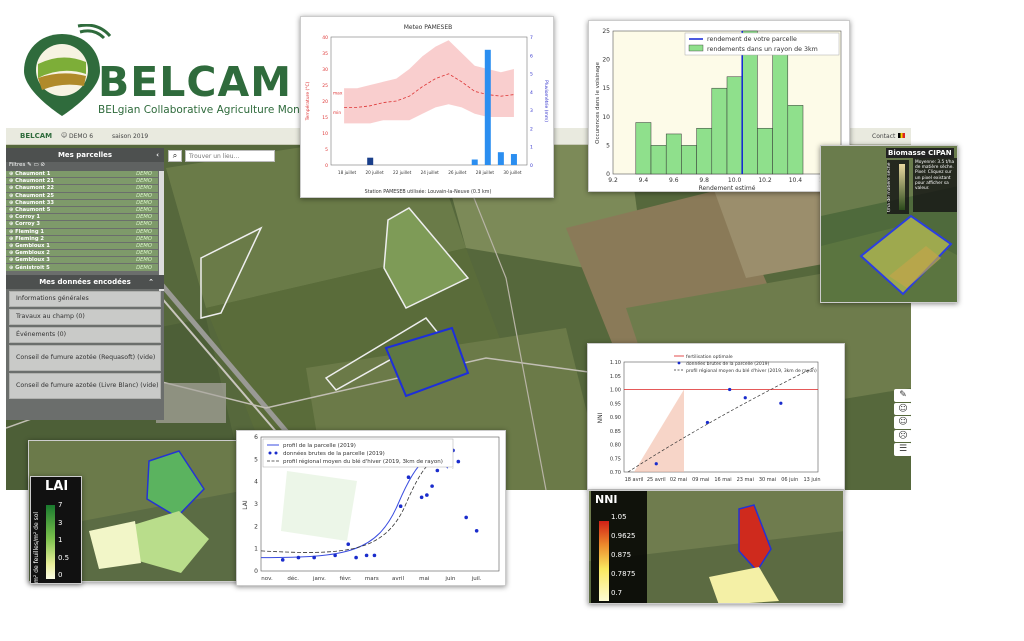  I want to click on toolbar-season: saison 2019, so click(130, 136).